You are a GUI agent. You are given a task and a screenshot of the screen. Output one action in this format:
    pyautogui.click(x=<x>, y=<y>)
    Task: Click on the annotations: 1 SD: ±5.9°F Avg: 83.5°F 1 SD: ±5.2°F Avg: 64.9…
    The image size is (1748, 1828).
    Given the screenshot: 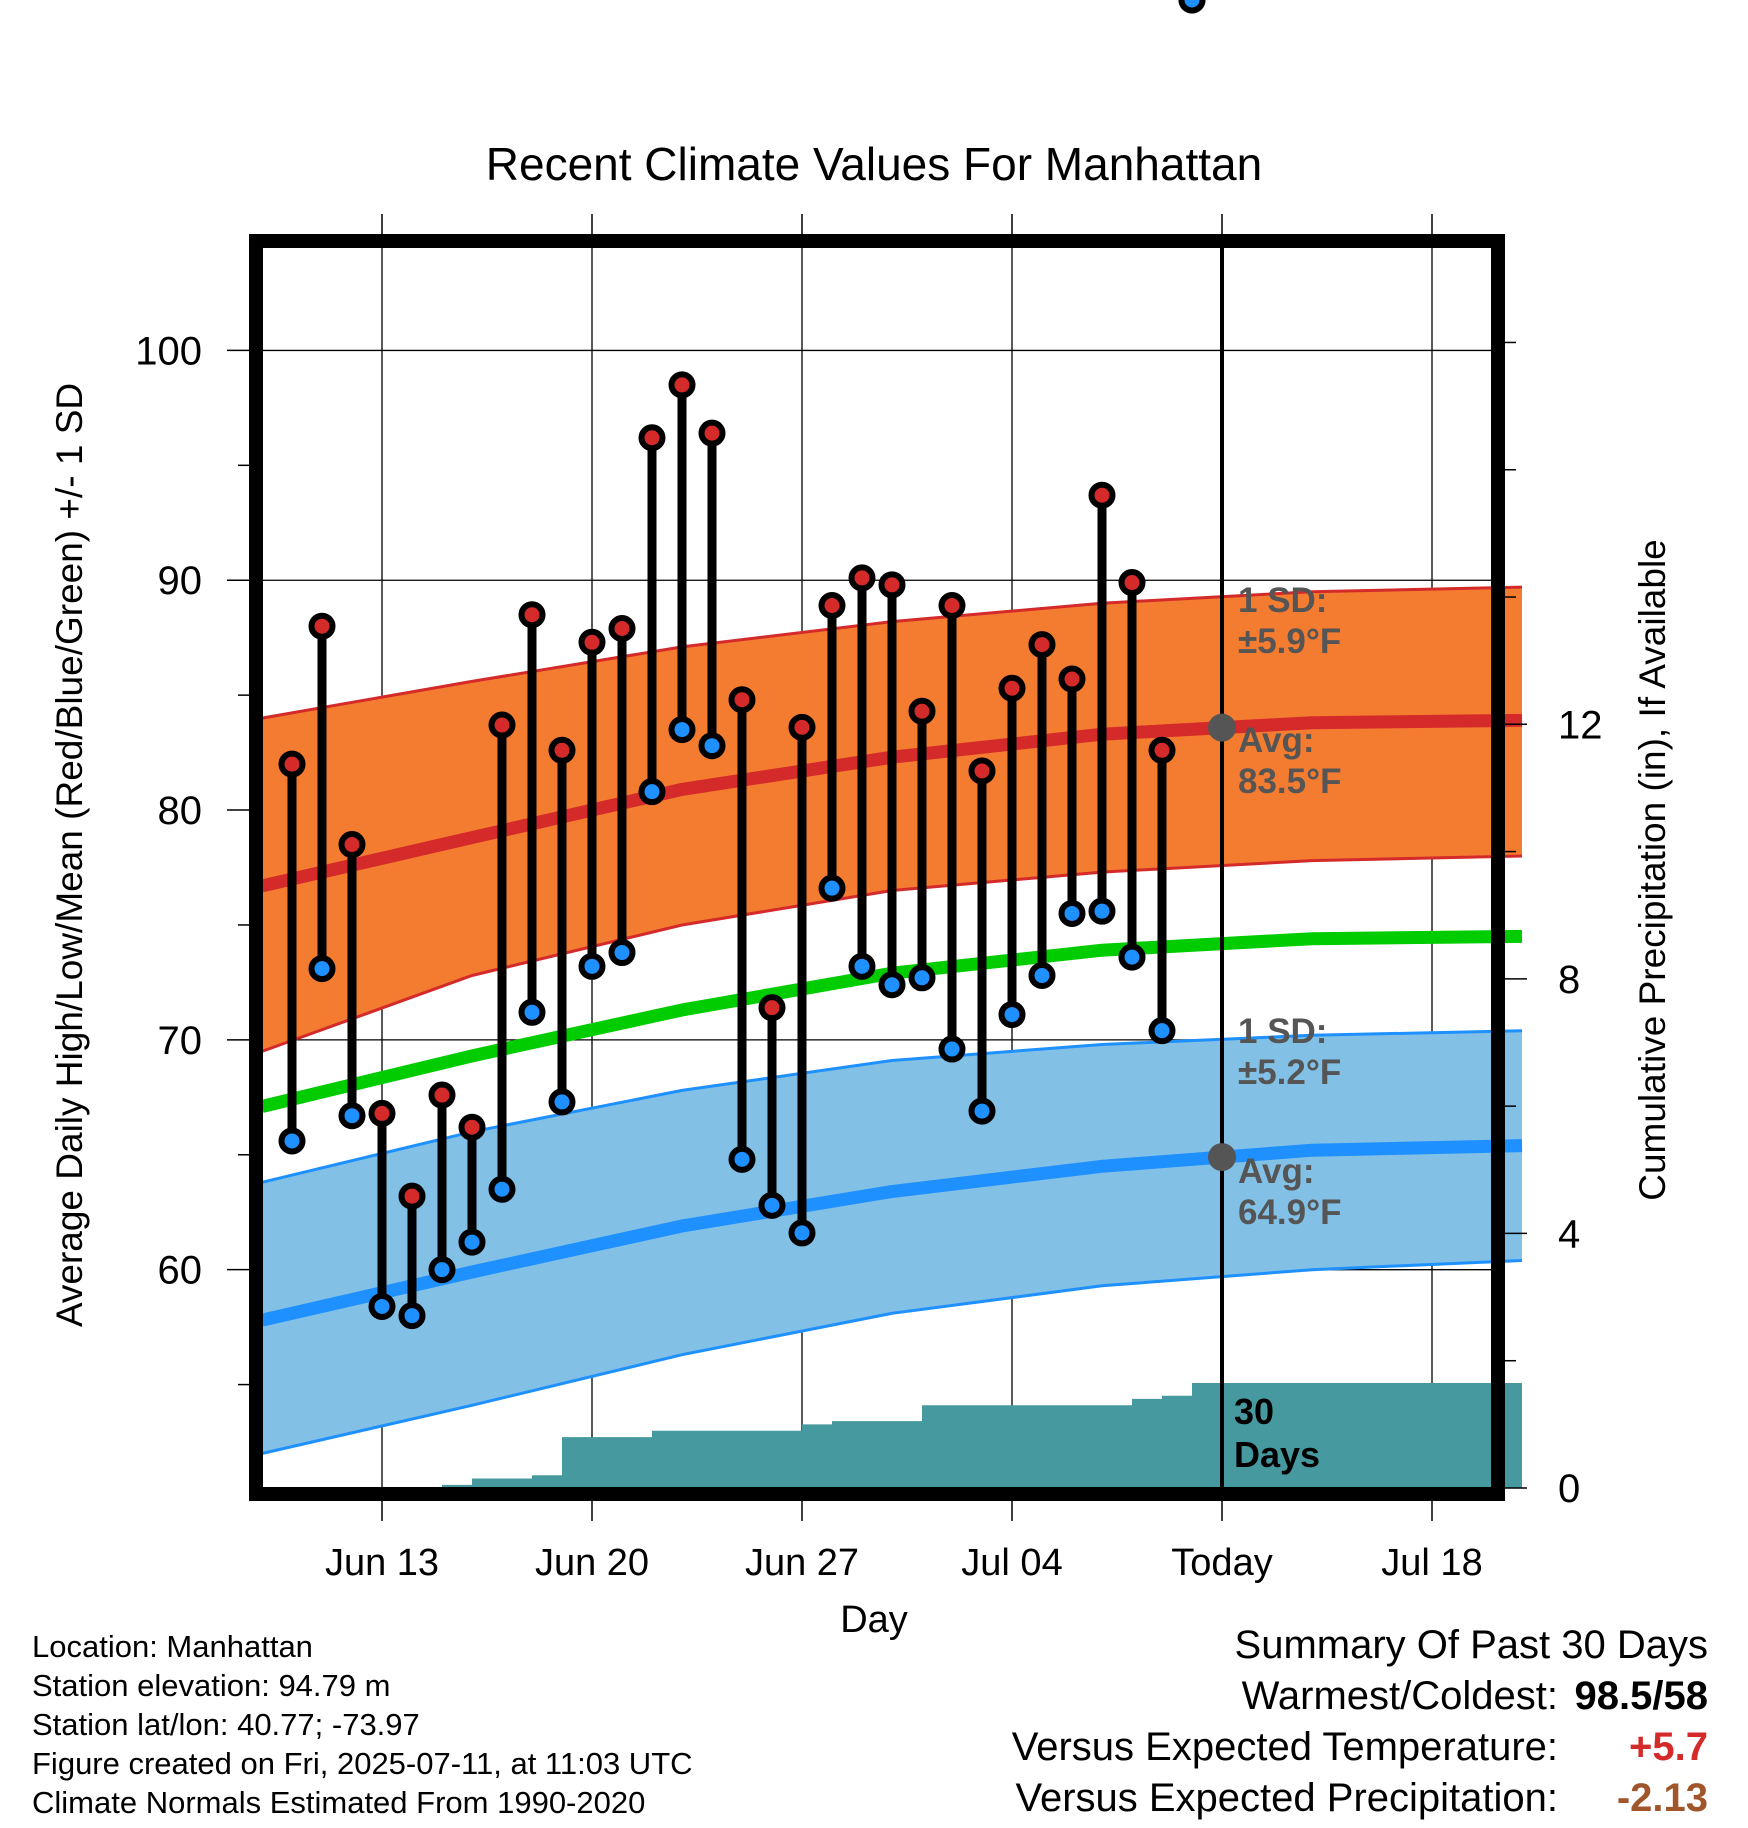 What is the action you would take?
    pyautogui.click(x=1275, y=867)
    